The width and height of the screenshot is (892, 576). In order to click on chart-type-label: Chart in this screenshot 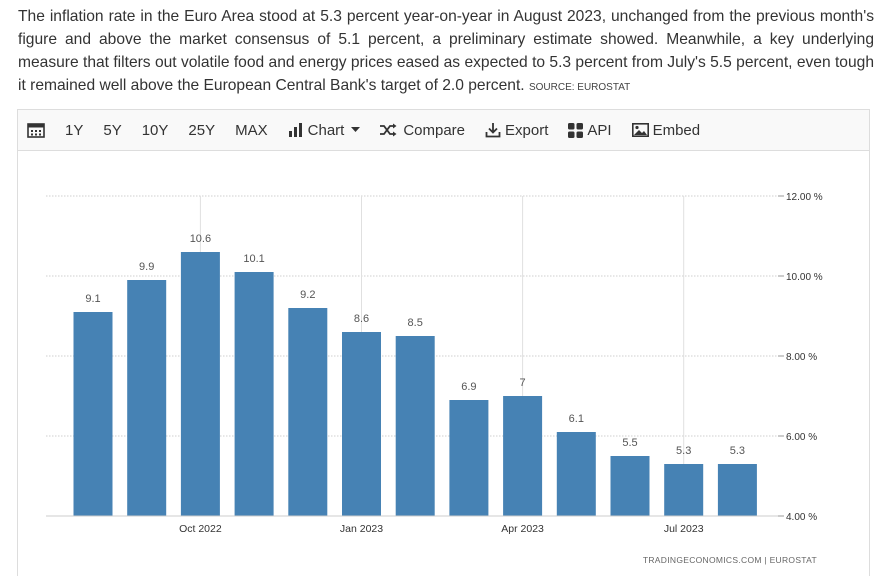, I will do `click(326, 130)`.